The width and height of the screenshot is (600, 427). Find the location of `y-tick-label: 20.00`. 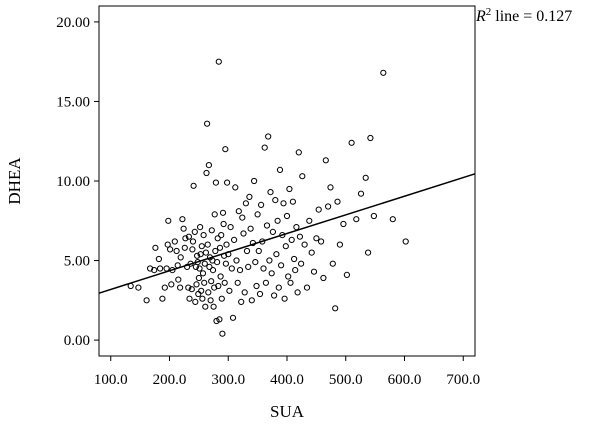

y-tick-label: 20.00 is located at coordinates (73, 23).